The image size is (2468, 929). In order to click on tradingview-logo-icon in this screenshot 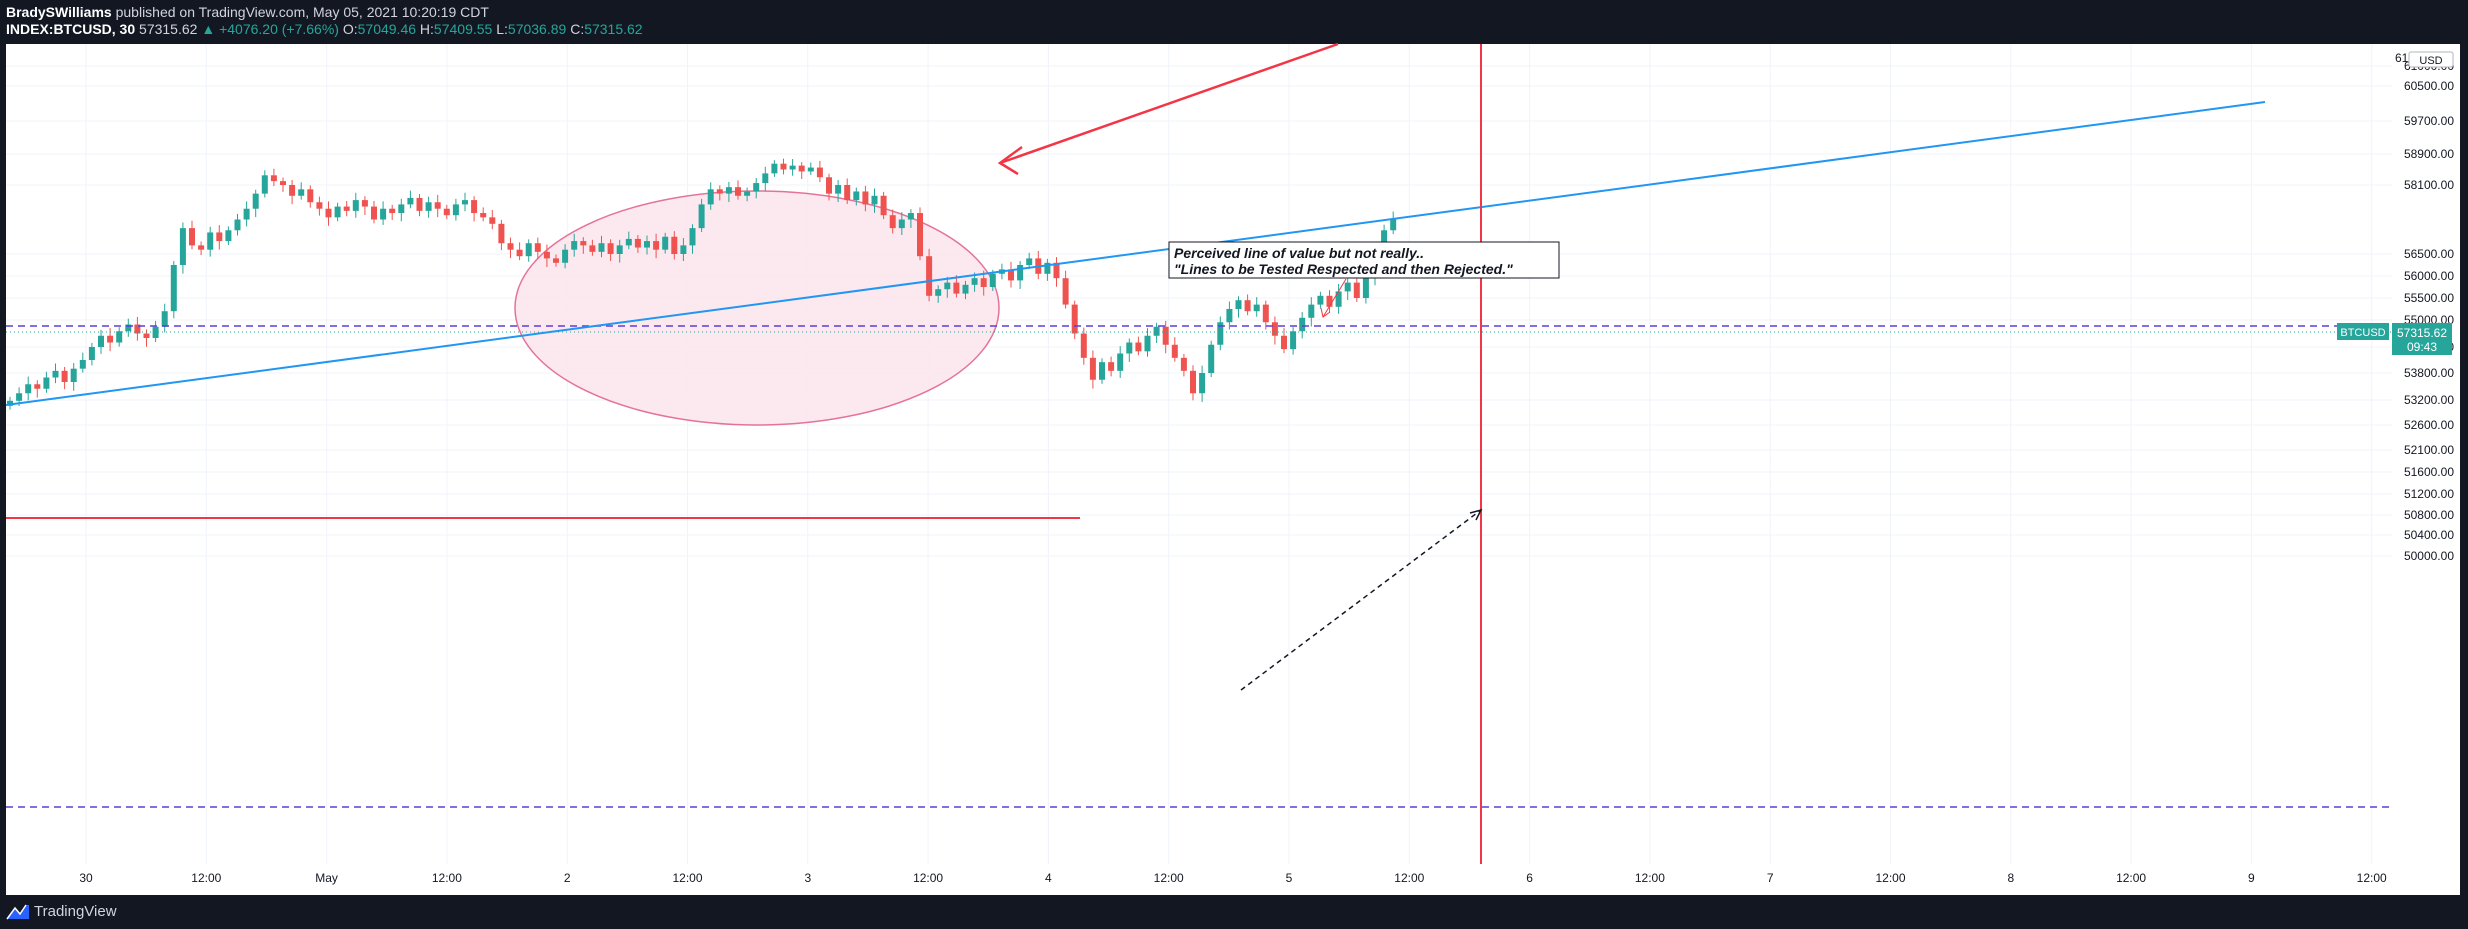, I will do `click(18, 912)`.